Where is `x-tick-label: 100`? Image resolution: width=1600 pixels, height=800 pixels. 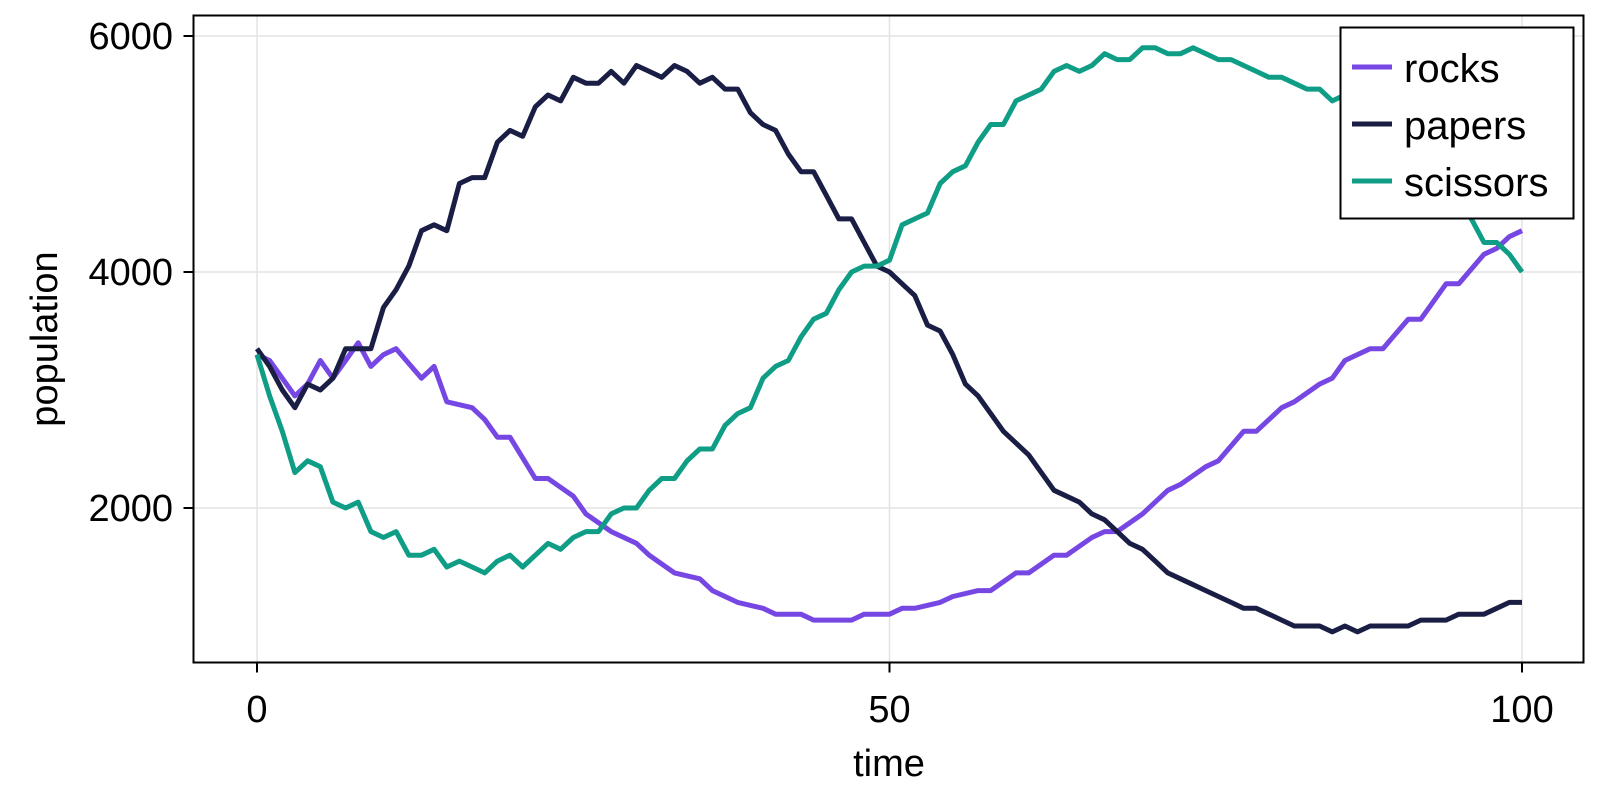
x-tick-label: 100 is located at coordinates (1521, 710).